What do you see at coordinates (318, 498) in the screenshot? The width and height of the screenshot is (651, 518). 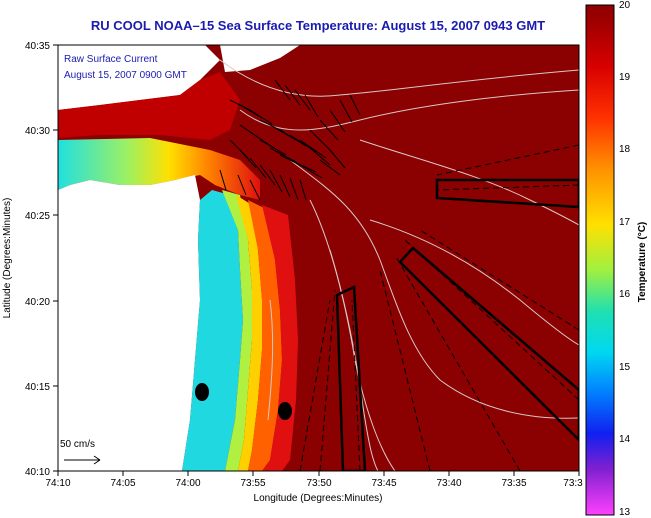 I see `x-axis-label: Longitude (Degrees:Minutes)` at bounding box center [318, 498].